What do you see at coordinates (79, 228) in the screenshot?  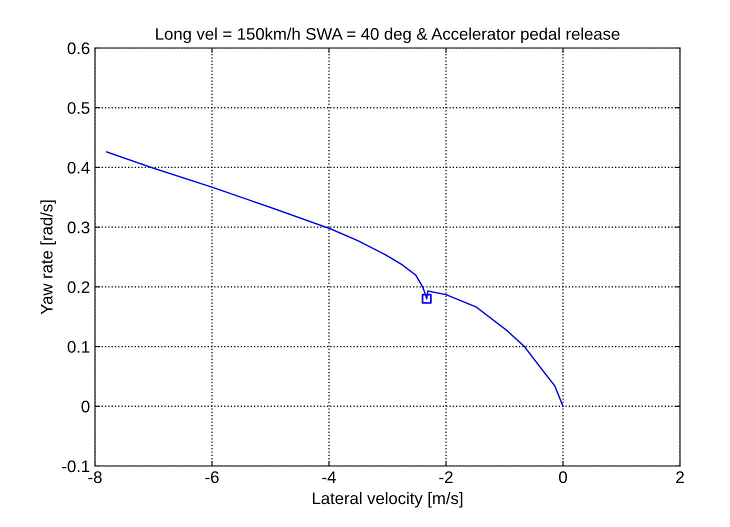 I see `y-tick-label: 0.3` at bounding box center [79, 228].